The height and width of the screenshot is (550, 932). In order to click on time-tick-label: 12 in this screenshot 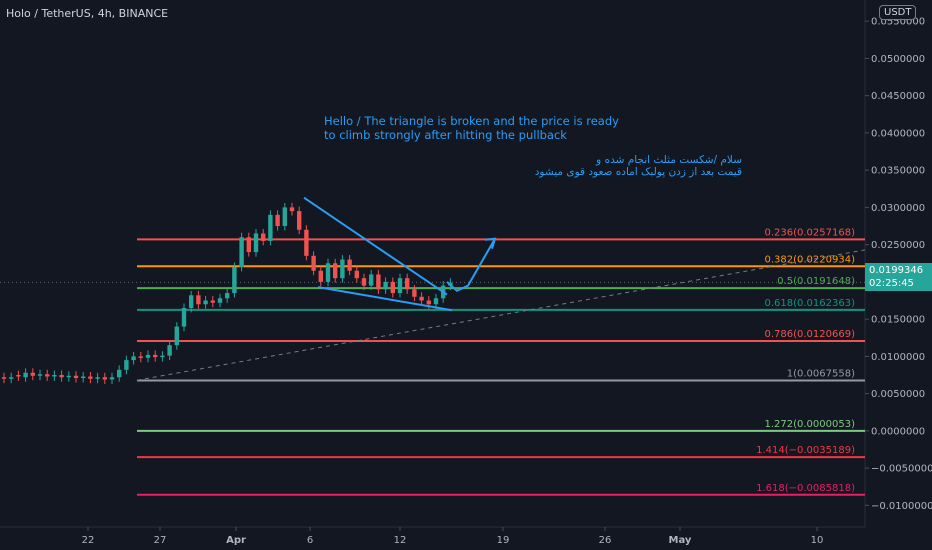, I will do `click(400, 540)`.